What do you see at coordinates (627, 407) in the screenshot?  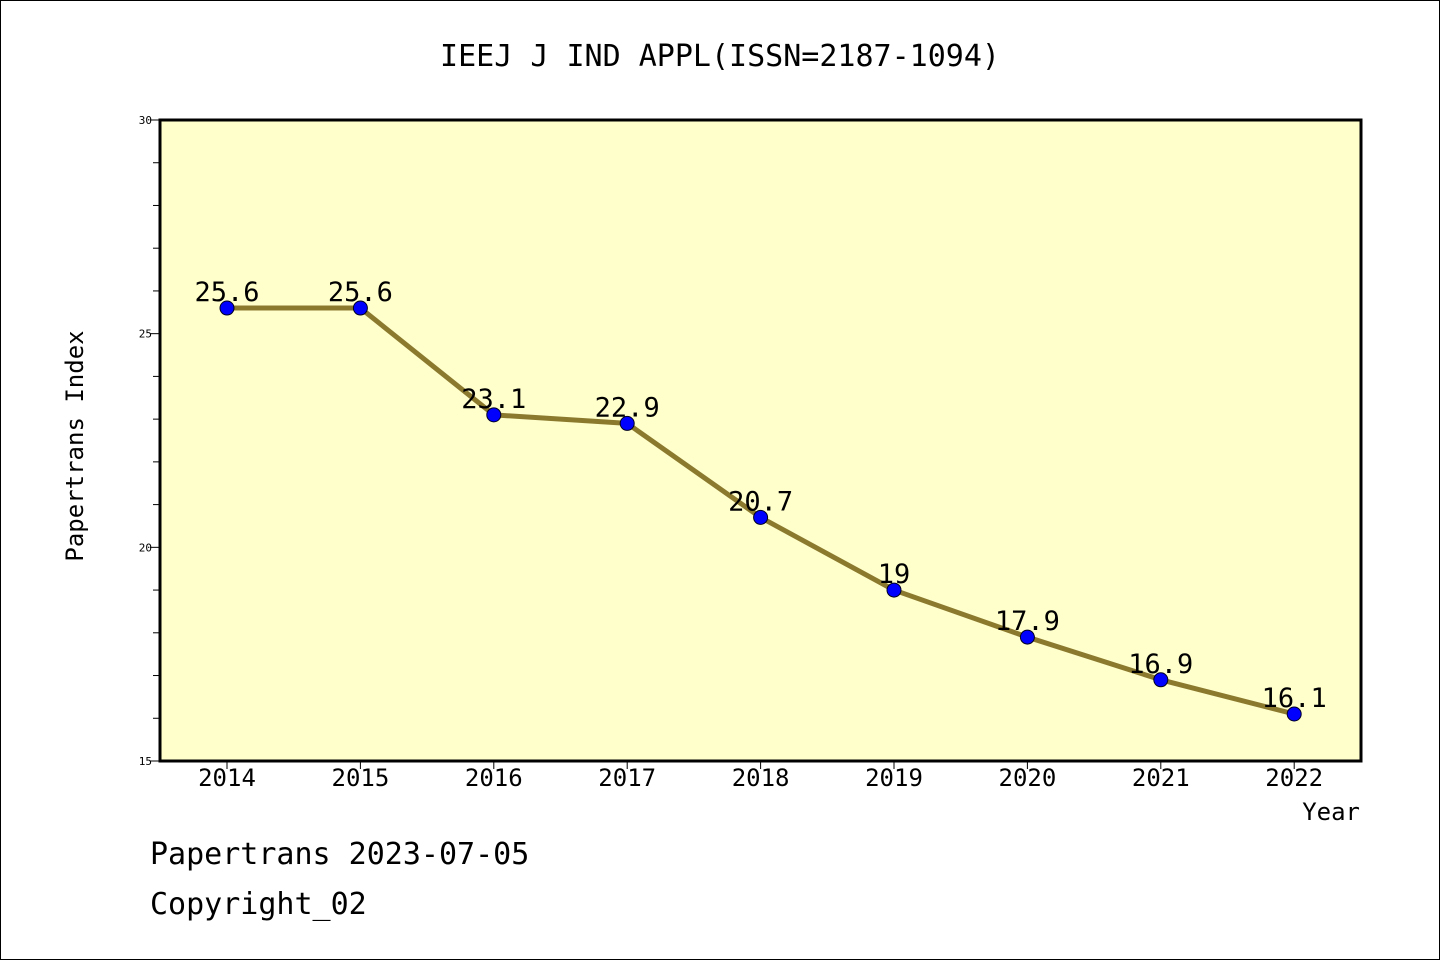 I see `data-value-label: 22.9` at bounding box center [627, 407].